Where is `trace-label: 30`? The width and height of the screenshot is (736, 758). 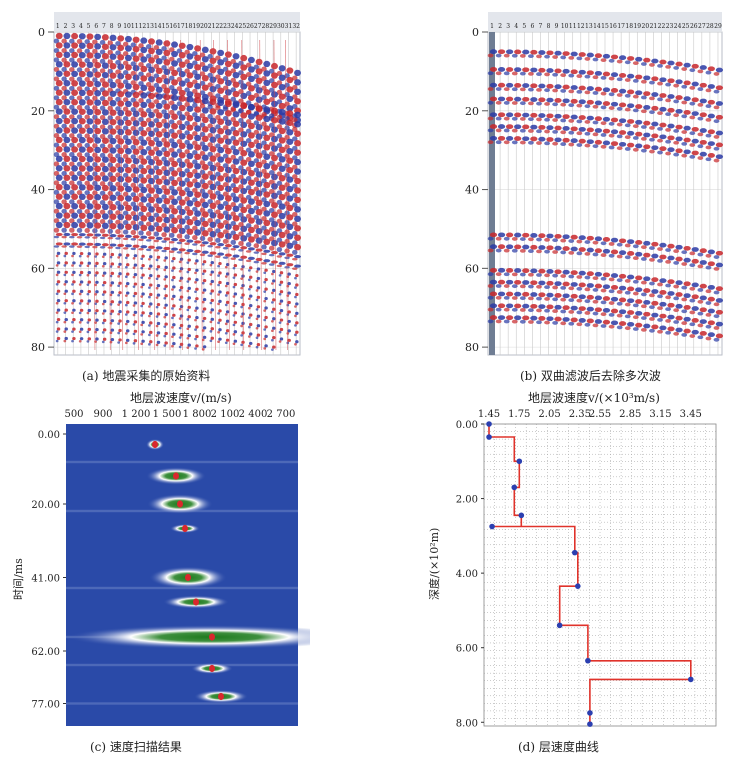 trace-label: 30 is located at coordinates (281, 26).